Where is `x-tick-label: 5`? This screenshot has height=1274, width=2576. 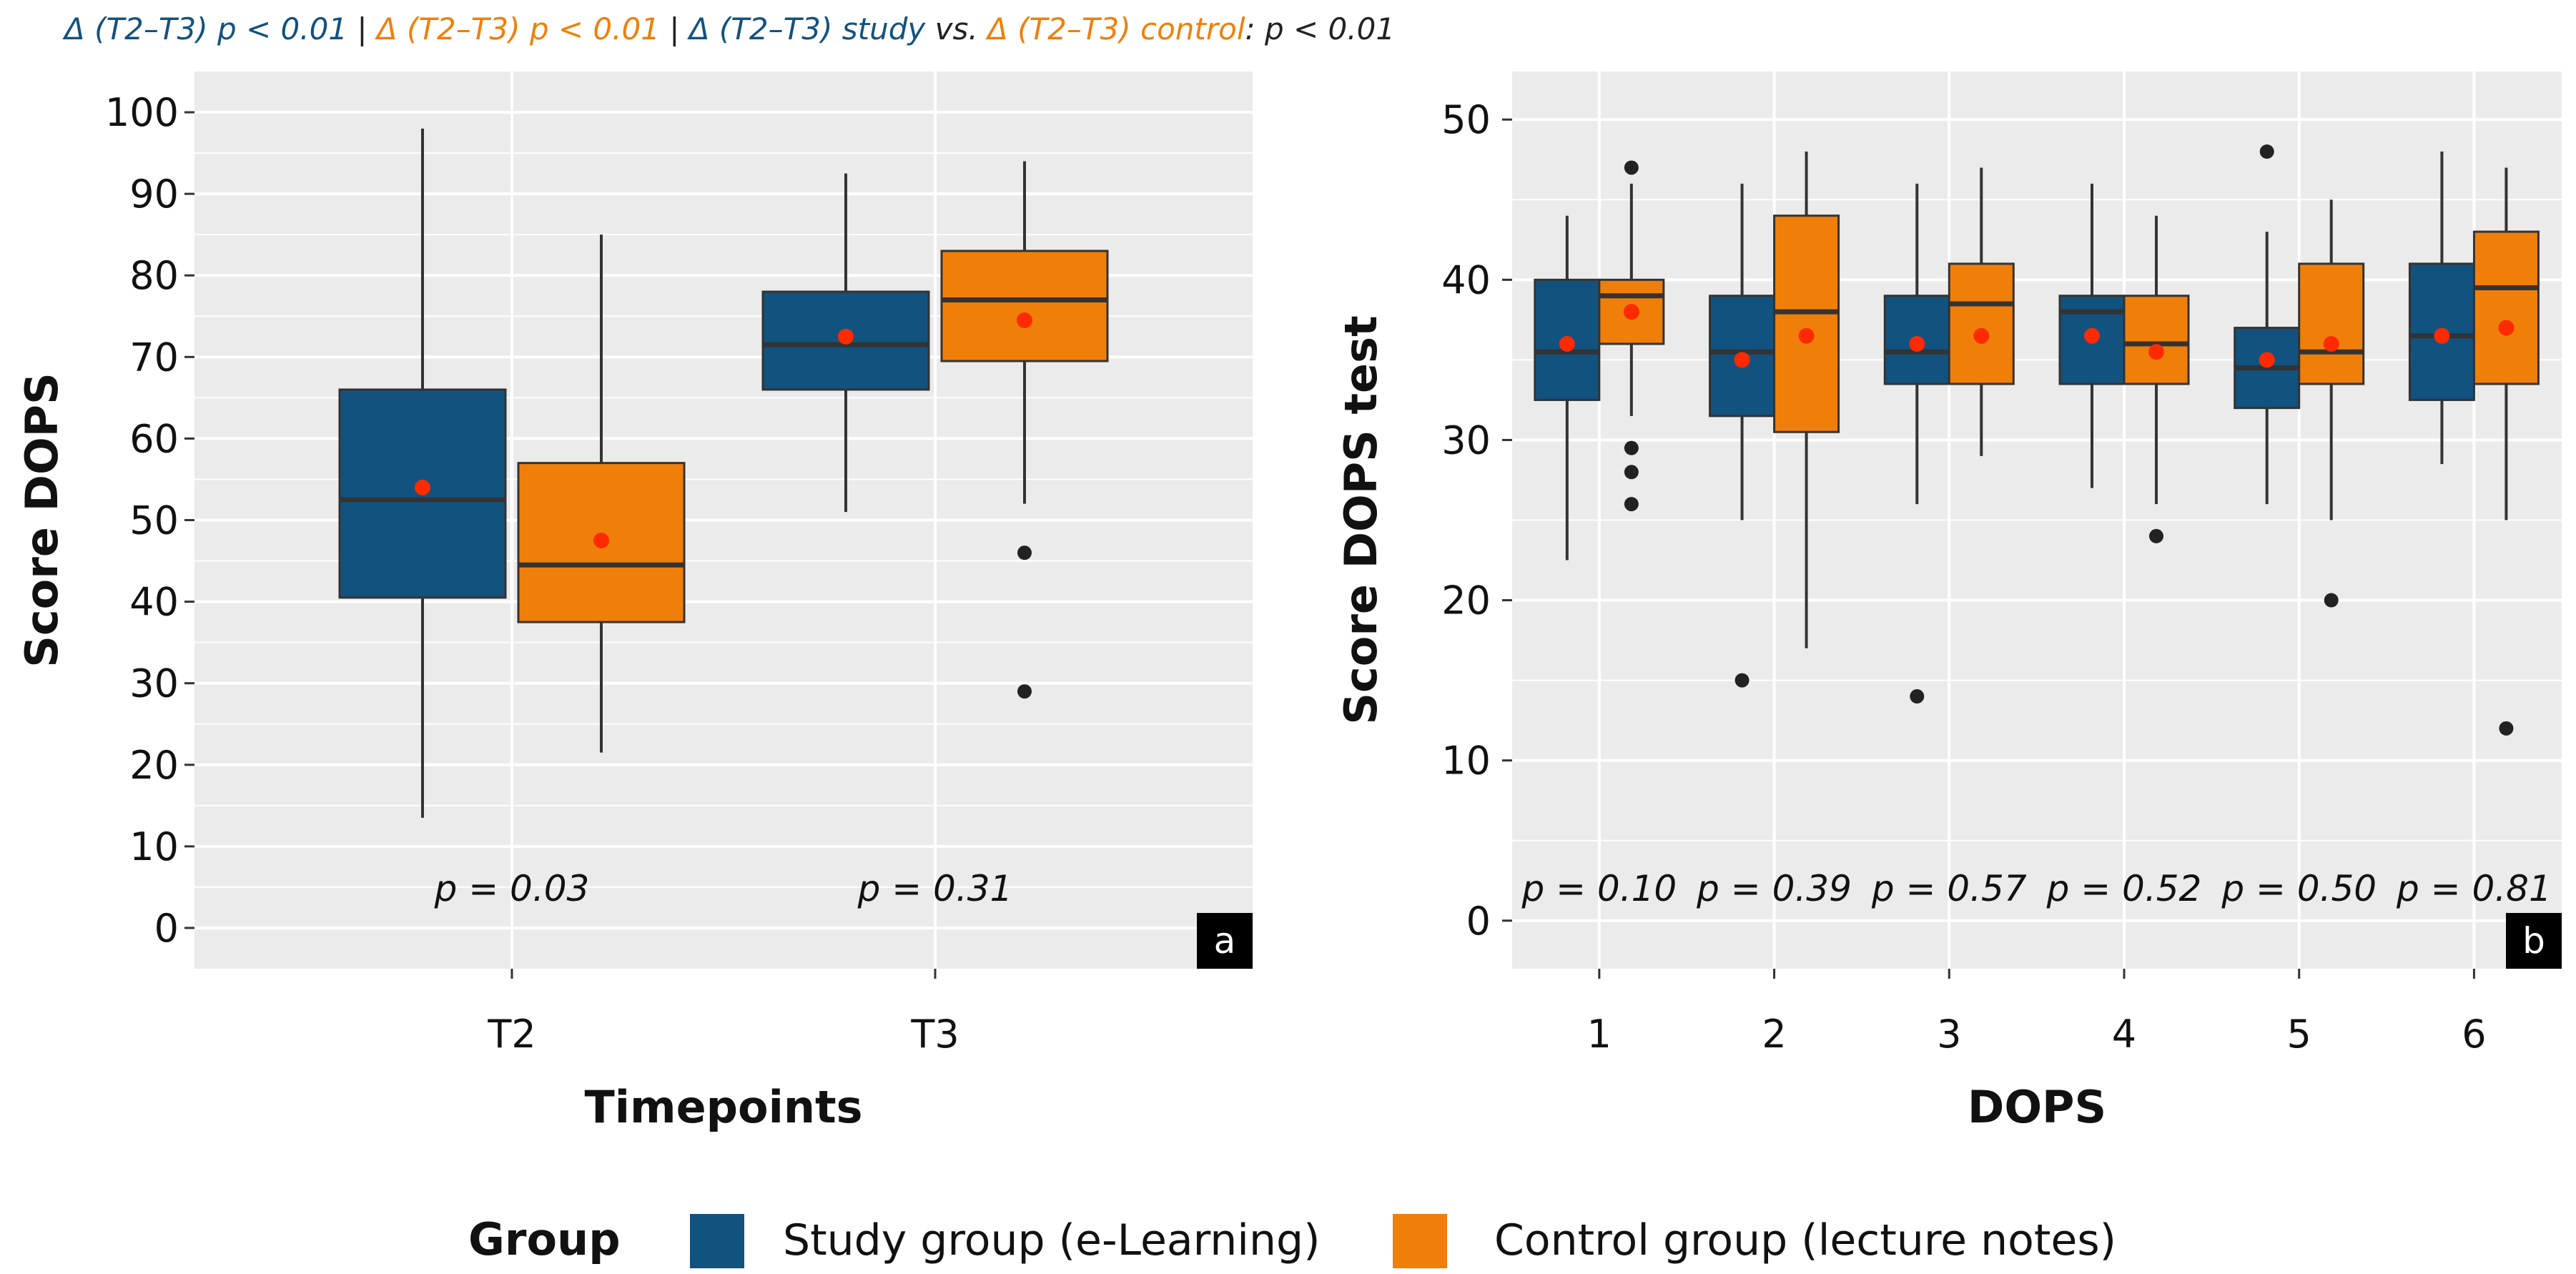
x-tick-label: 5 is located at coordinates (2299, 1034).